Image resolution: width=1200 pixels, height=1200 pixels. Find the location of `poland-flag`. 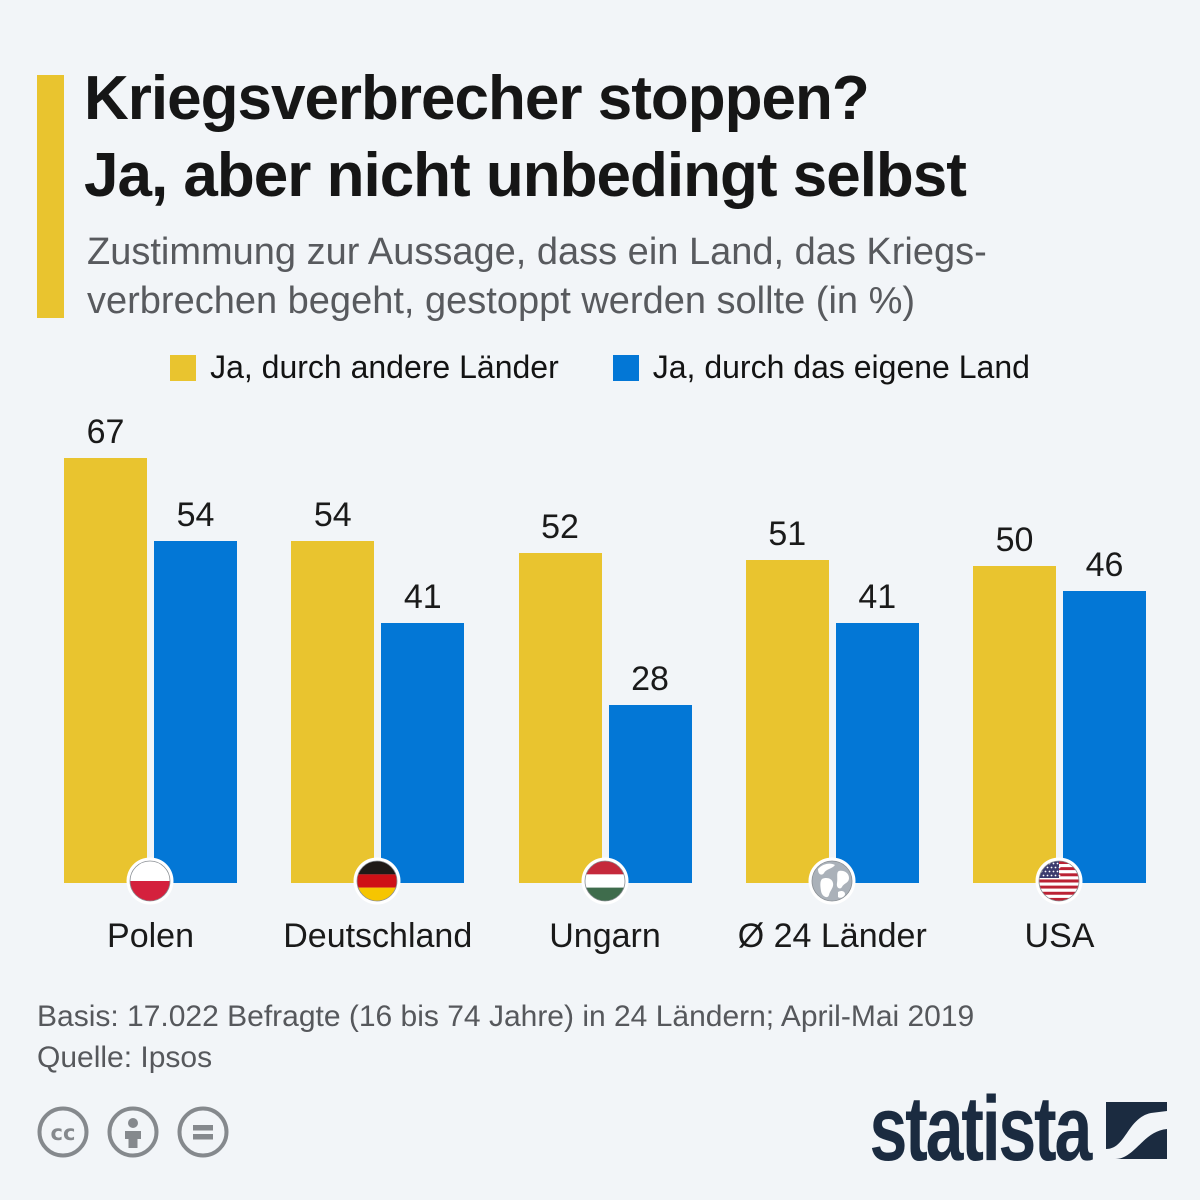

poland-flag is located at coordinates (150, 881).